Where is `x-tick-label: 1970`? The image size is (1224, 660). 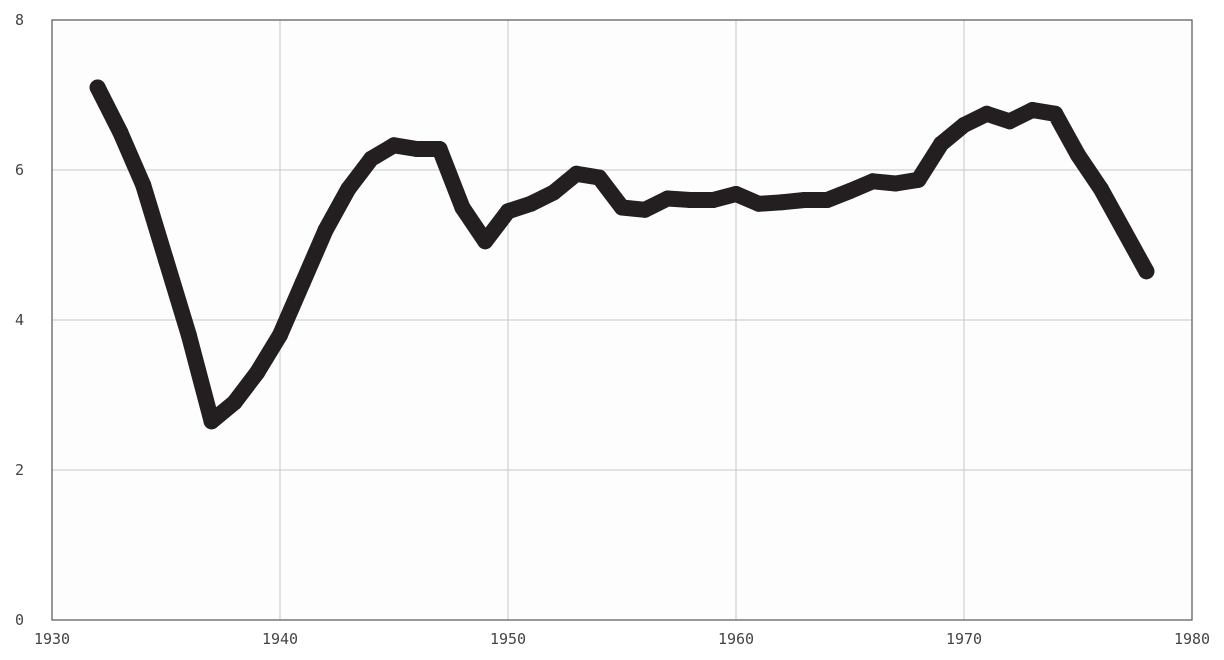 x-tick-label: 1970 is located at coordinates (964, 639).